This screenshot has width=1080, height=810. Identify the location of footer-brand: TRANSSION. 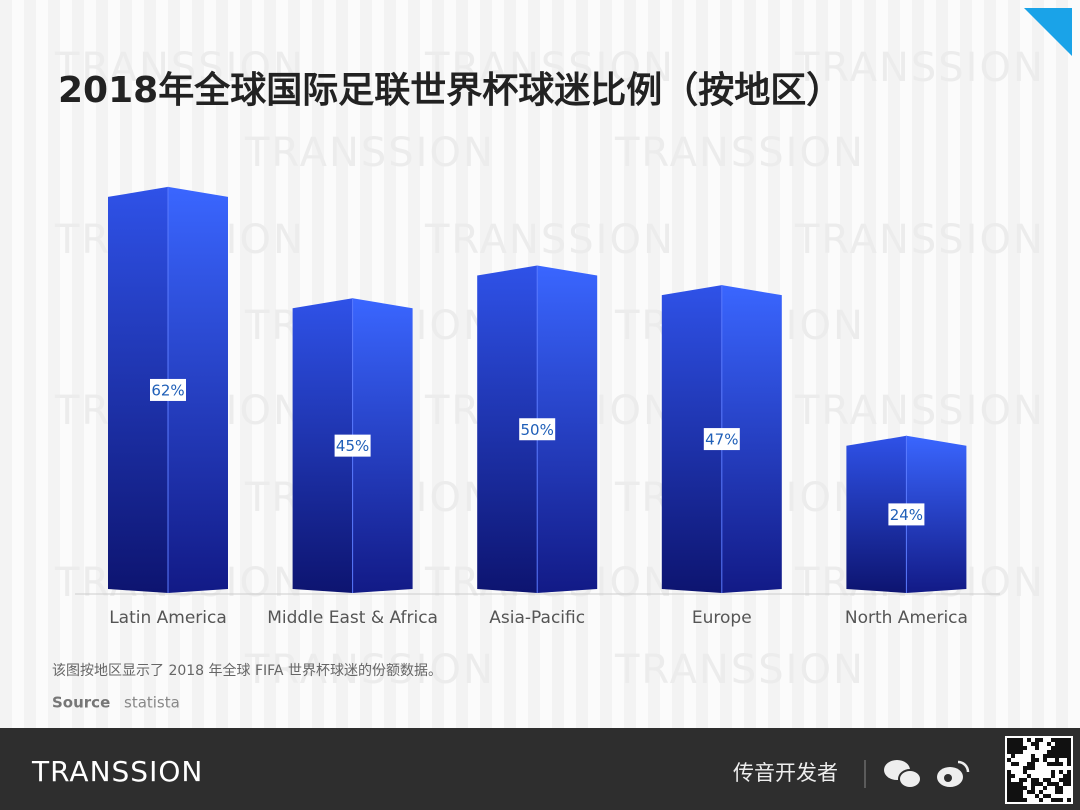
(117, 771).